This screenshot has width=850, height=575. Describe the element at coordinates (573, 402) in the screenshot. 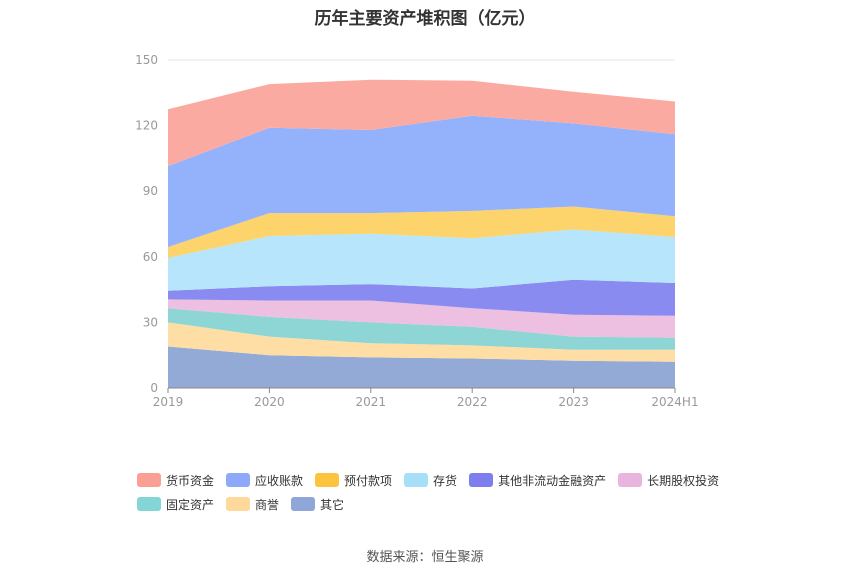

I see `x-tick-label: 2023` at that location.